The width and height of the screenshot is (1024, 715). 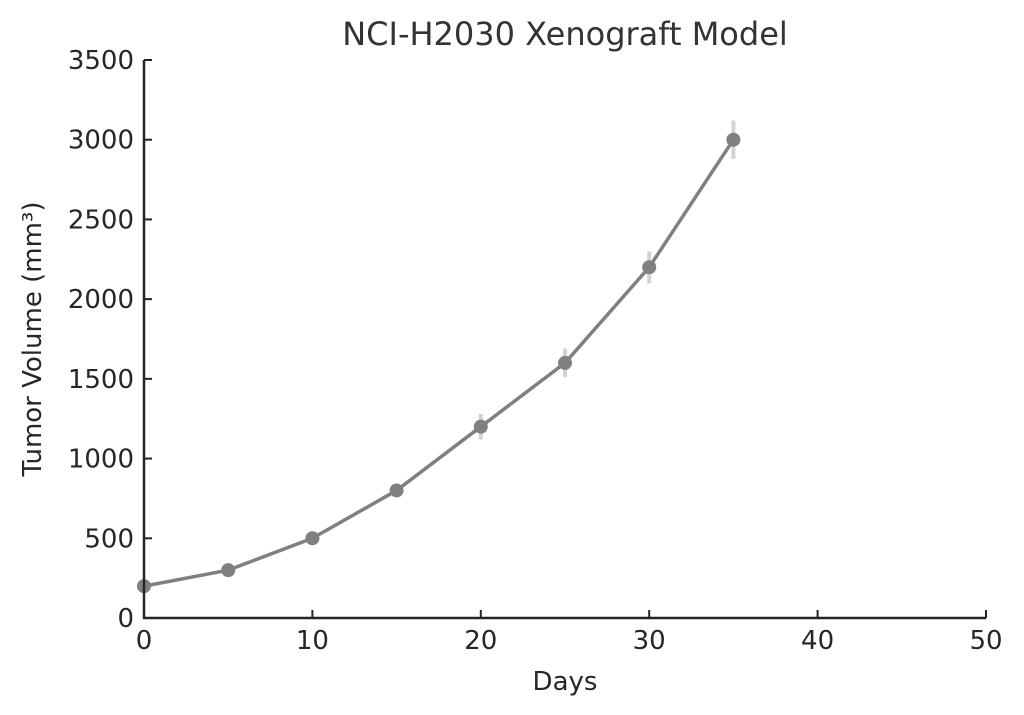 What do you see at coordinates (480, 641) in the screenshot?
I see `x-tick-label: 20` at bounding box center [480, 641].